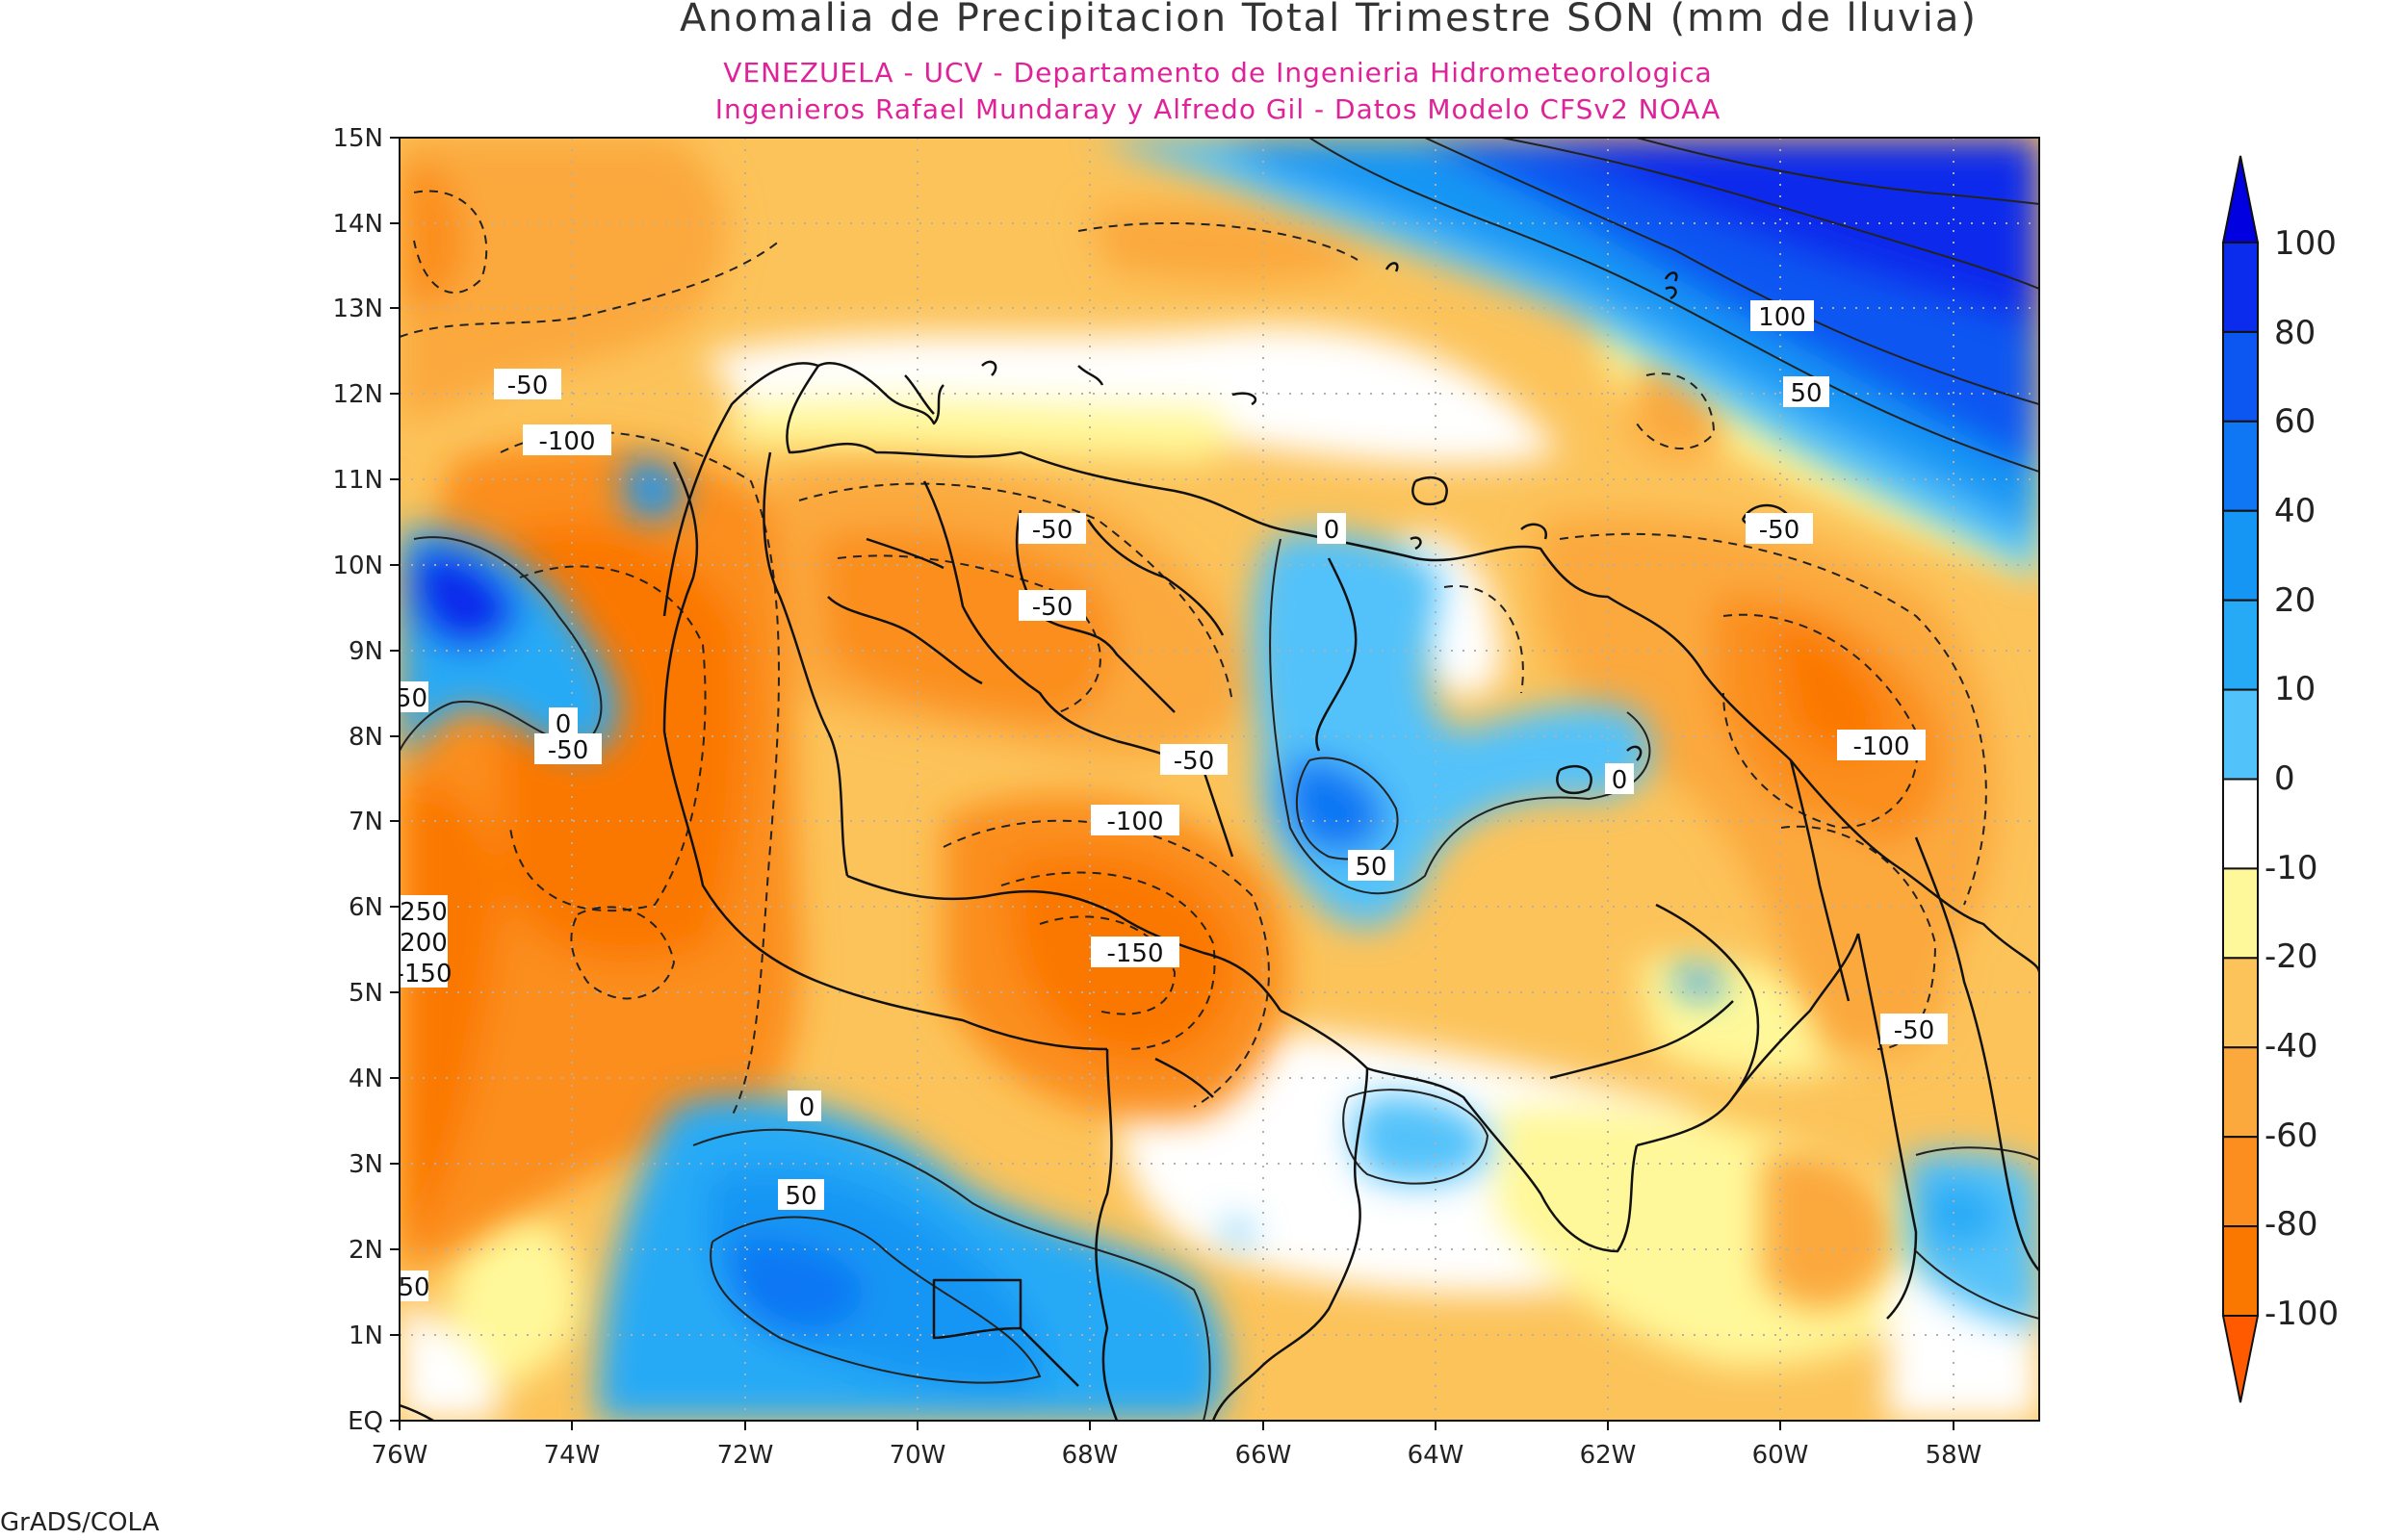 The image size is (2407, 1540). What do you see at coordinates (426, 972) in the screenshot?
I see `contour-label: -150` at bounding box center [426, 972].